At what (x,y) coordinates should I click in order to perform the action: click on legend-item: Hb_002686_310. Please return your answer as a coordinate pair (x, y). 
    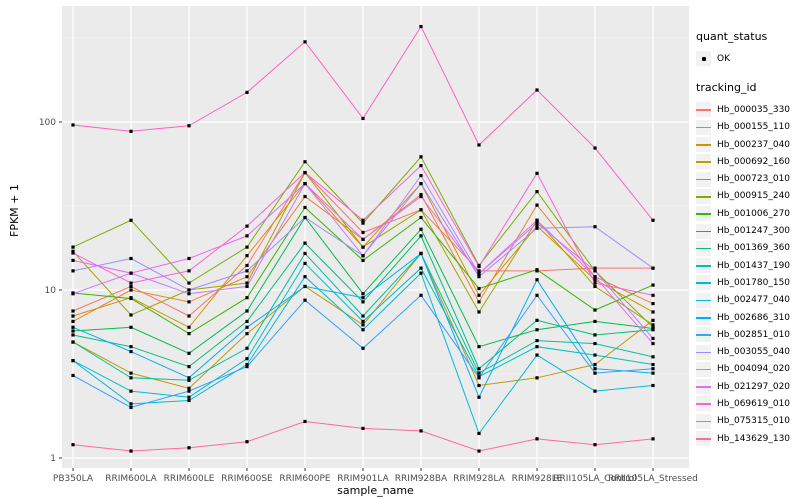
    Looking at the image, I should click on (748, 317).